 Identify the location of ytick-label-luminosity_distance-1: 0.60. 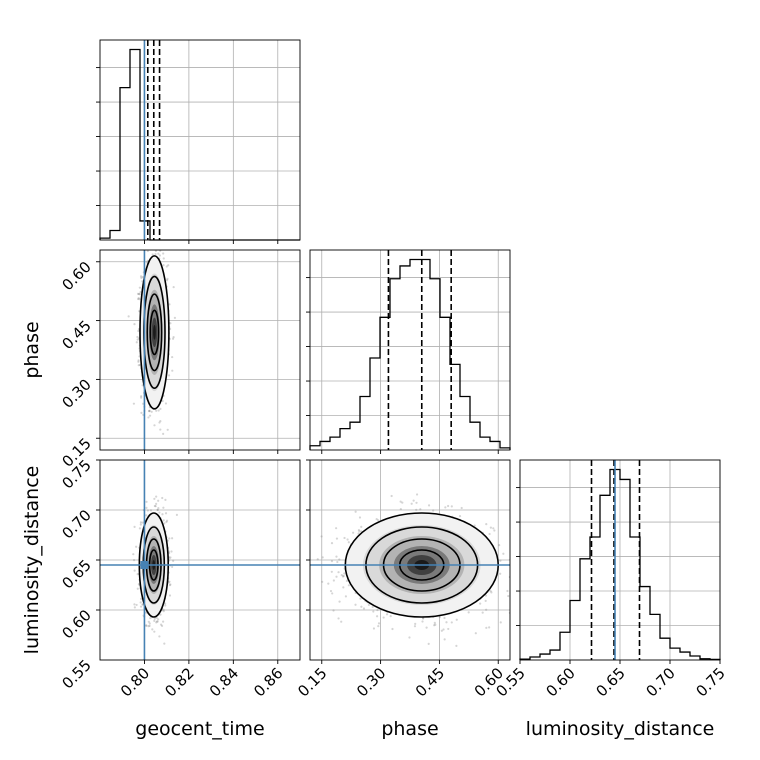
(76, 624).